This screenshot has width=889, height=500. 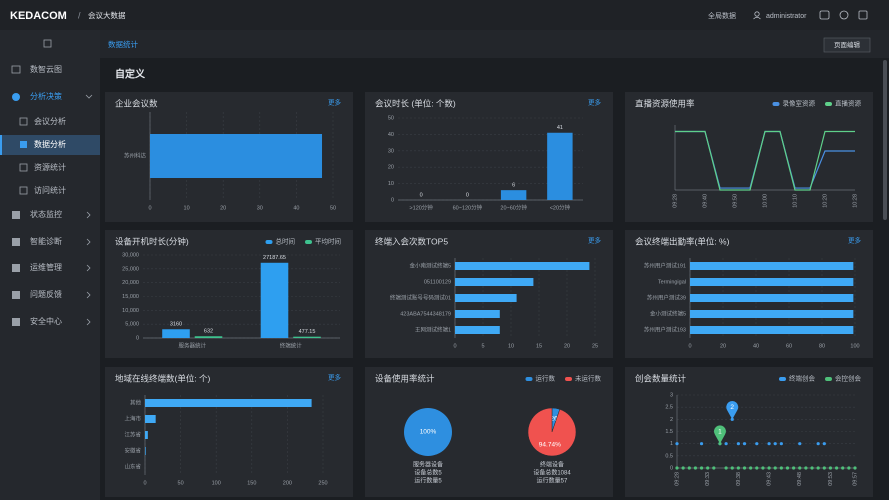 I want to click on nav-sub-item: 资源统计, so click(x=50, y=167).